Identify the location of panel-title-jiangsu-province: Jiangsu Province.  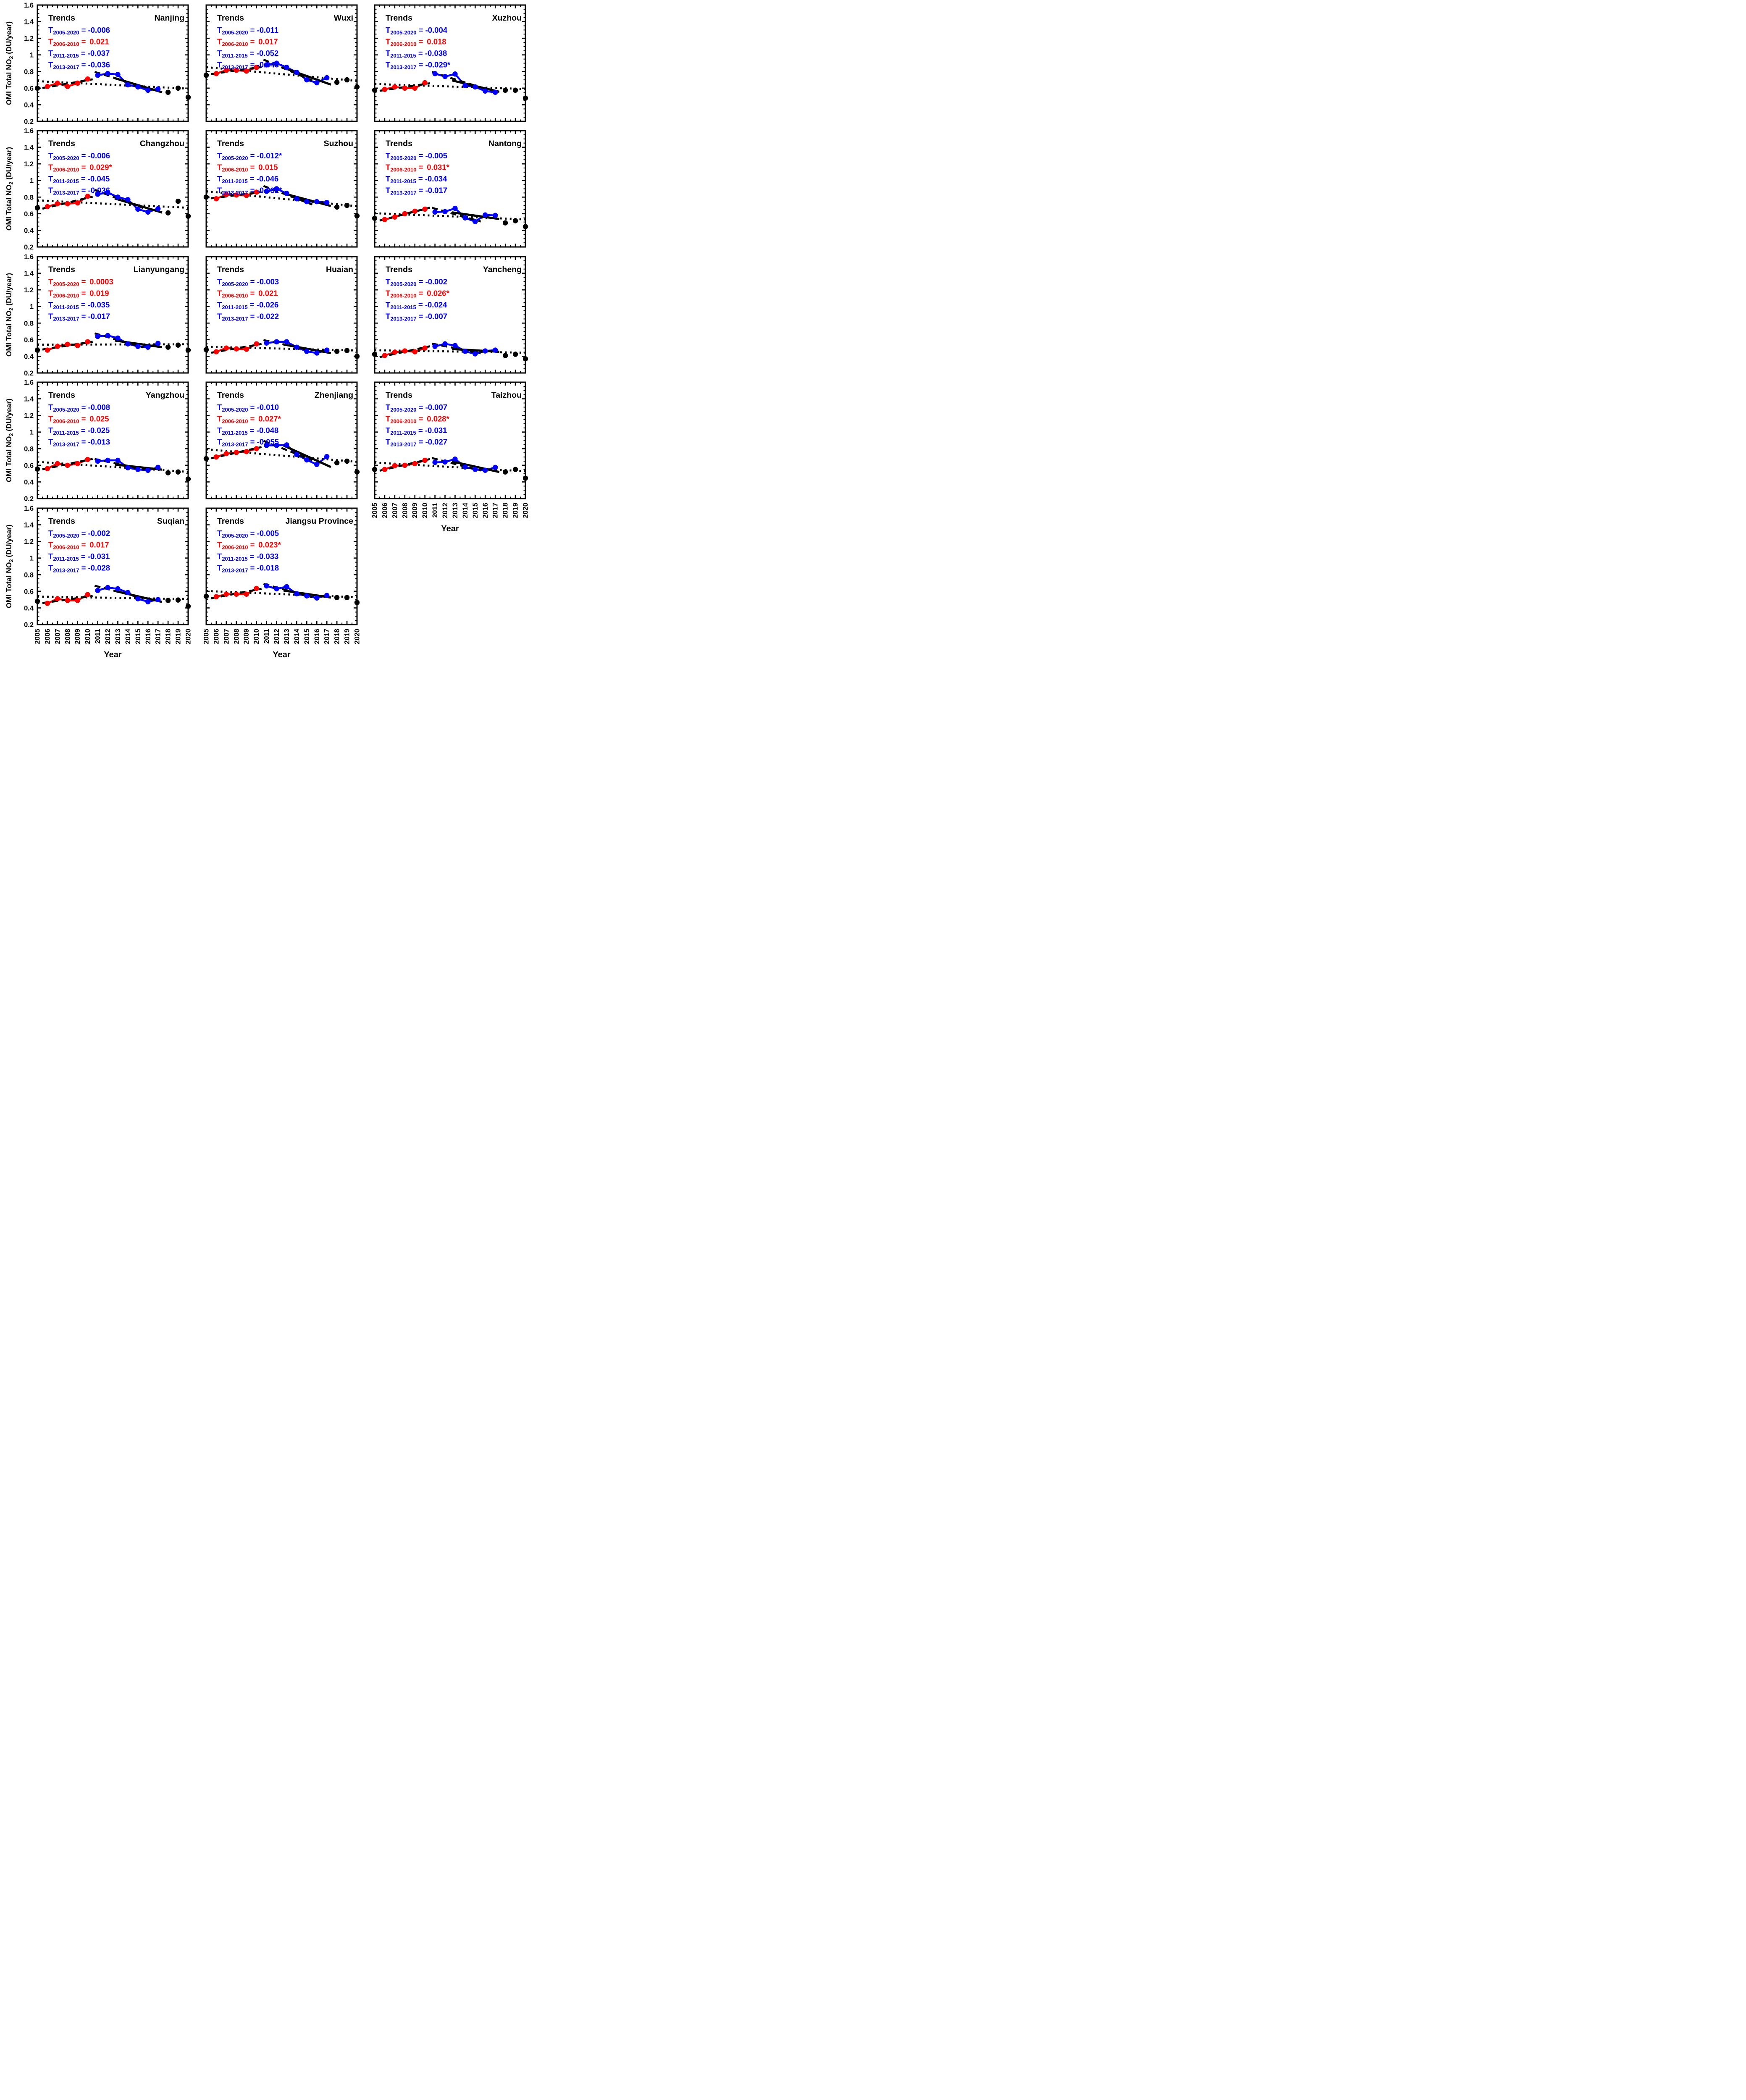
(320, 521).